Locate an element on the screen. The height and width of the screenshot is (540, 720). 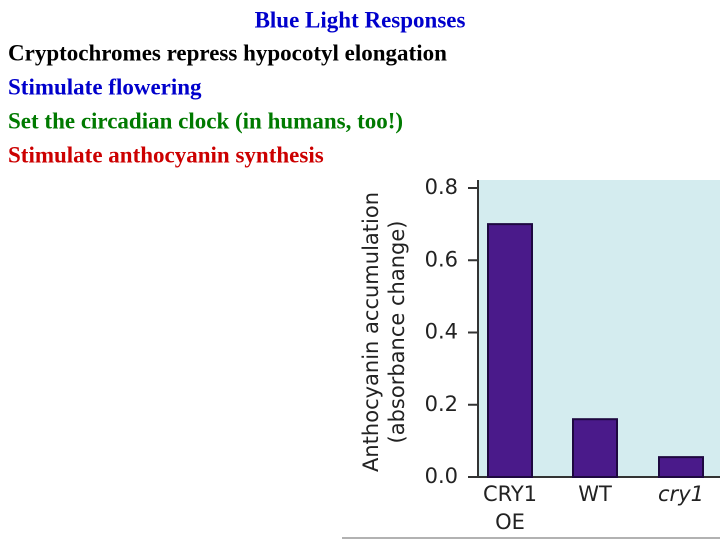
slide-title: Blue Light Responses is located at coordinates (360, 19).